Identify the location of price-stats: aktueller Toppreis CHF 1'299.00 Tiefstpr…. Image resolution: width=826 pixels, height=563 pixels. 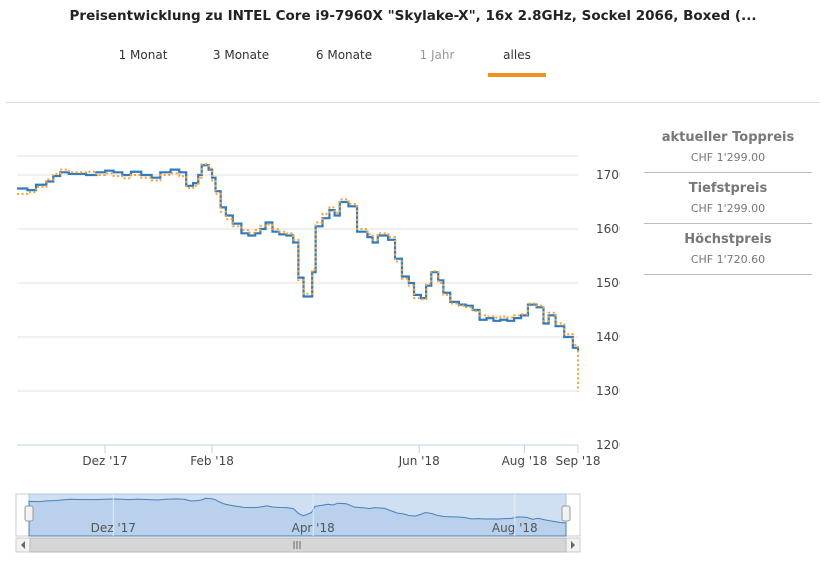
(728, 204).